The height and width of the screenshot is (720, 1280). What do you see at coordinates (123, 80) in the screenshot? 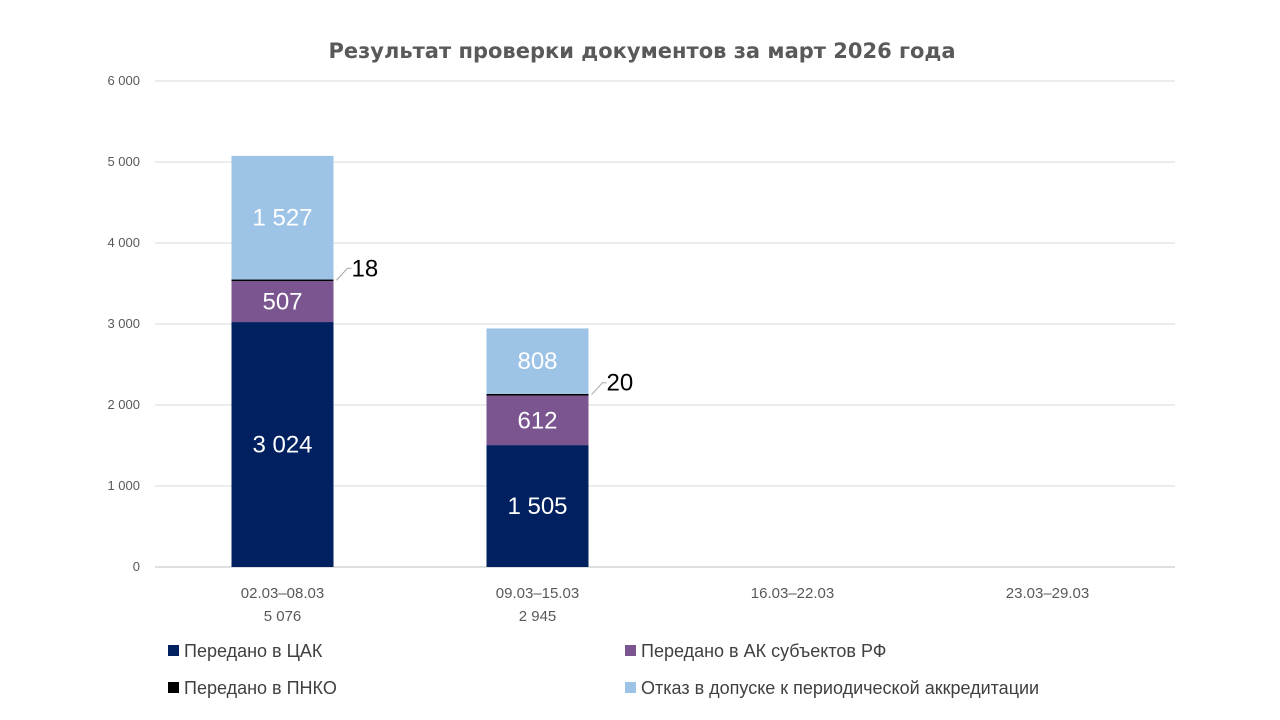
I see `y-tick-label: 6 000` at bounding box center [123, 80].